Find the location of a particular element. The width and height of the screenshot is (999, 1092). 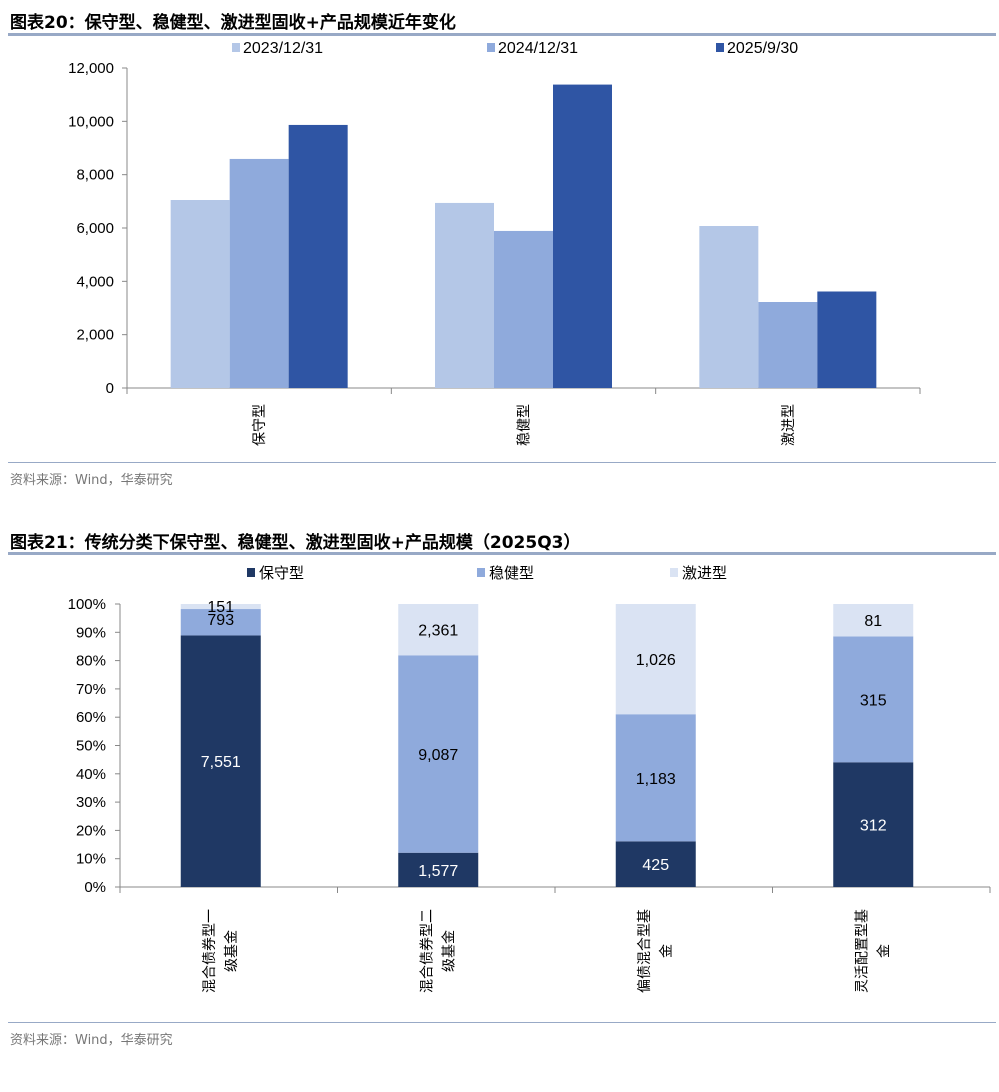

y-tick-label: 4,000 is located at coordinates (95, 281).